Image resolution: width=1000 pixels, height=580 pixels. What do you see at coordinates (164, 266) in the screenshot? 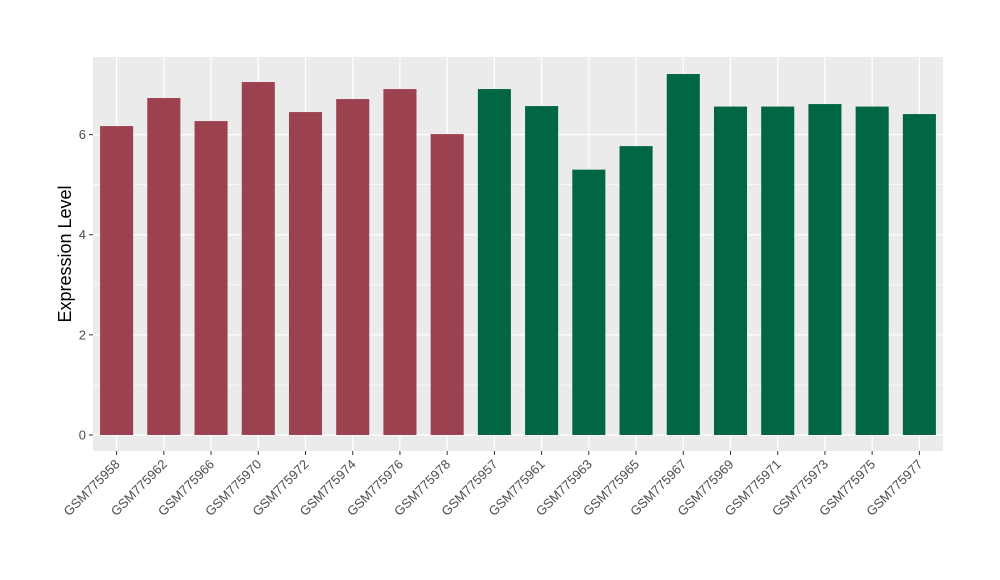
I see `bar-GSM775962` at bounding box center [164, 266].